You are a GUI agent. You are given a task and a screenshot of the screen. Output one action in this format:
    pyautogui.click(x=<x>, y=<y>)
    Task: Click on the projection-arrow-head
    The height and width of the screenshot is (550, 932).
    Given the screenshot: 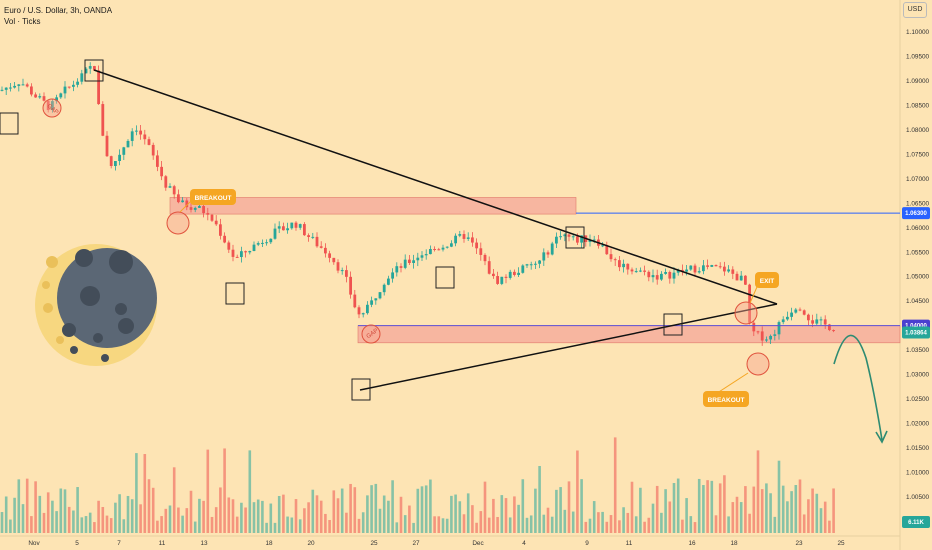 What is the action you would take?
    pyautogui.click(x=881, y=437)
    